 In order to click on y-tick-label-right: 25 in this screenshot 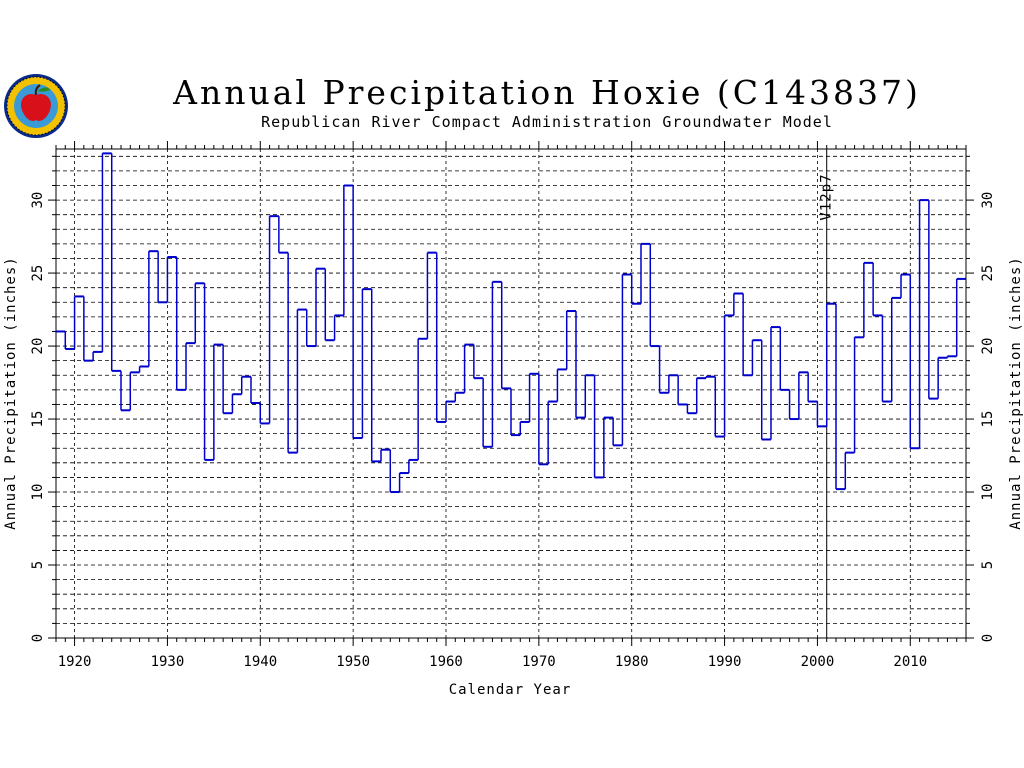, I will do `click(988, 273)`.